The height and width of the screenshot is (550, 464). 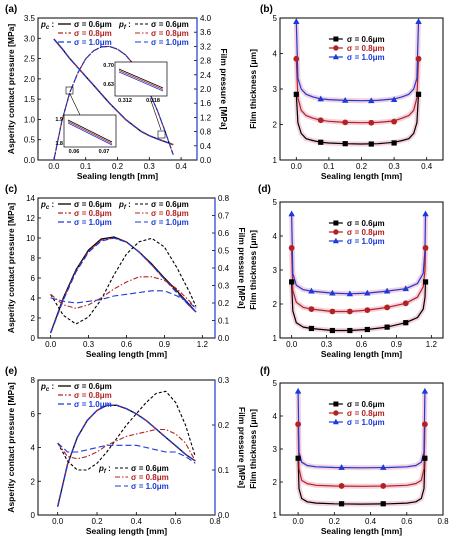 What do you see at coordinates (206, 89) in the screenshot?
I see `y2-tick-label: 2.0` at bounding box center [206, 89].